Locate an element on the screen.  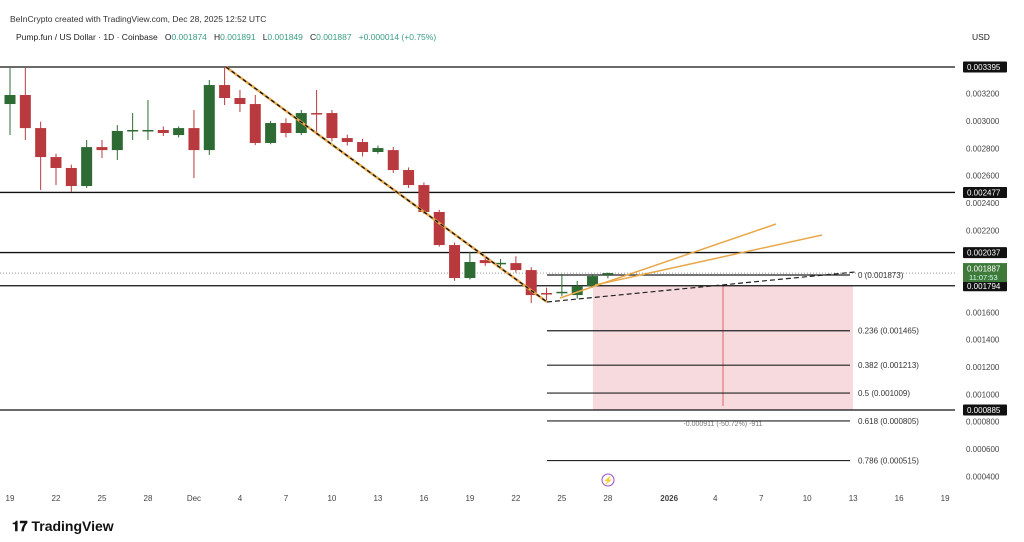
x-tick-label: 28 is located at coordinates (607, 498).